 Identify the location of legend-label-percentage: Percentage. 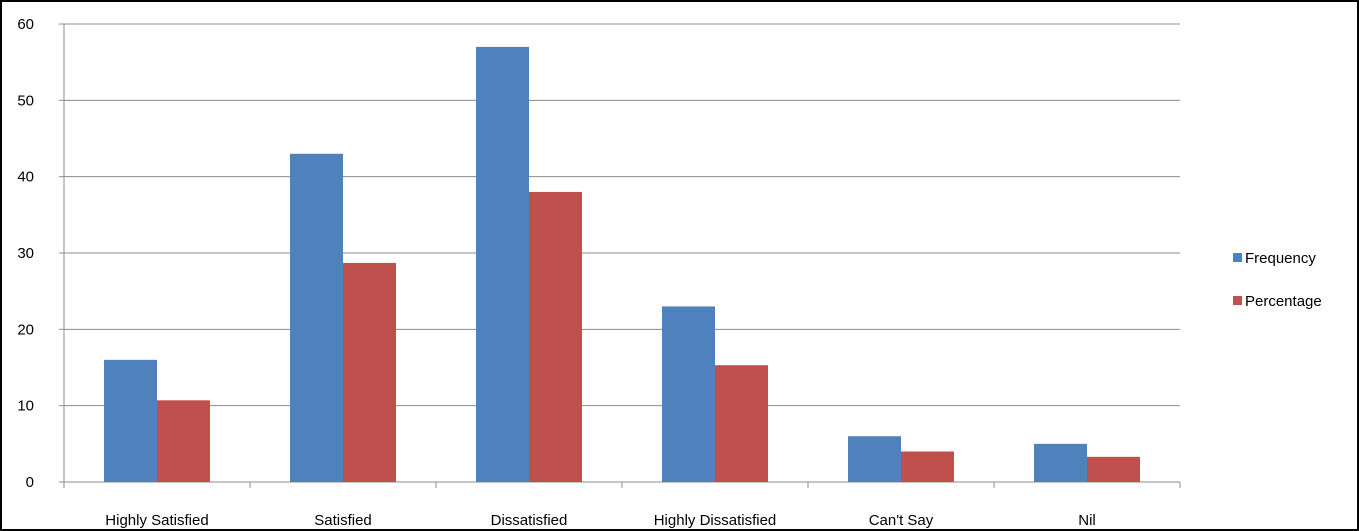
(1283, 301).